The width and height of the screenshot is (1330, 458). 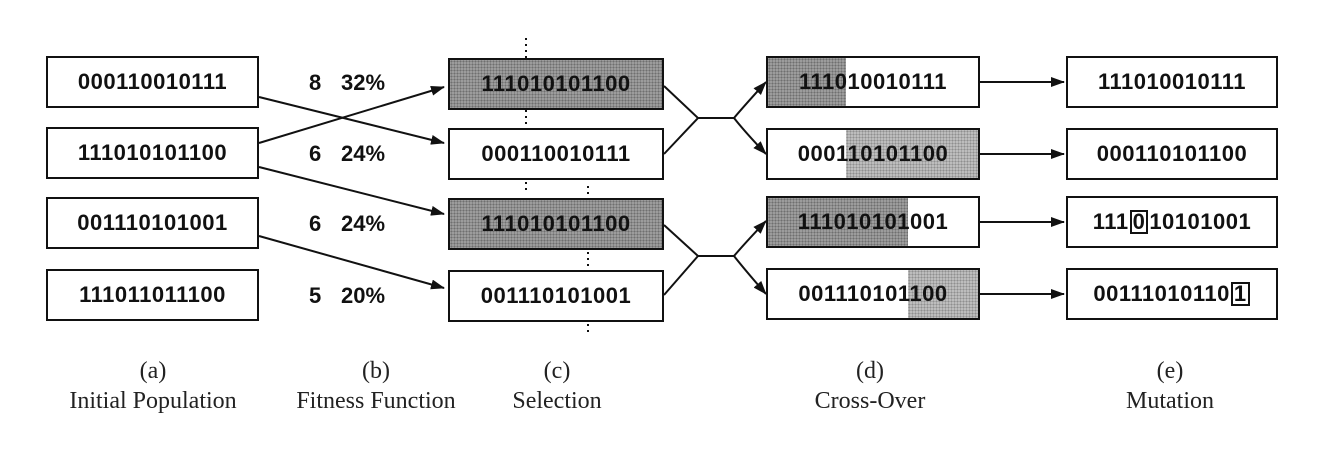 What do you see at coordinates (153, 386) in the screenshot?
I see `caption-a: (a) Initial Population` at bounding box center [153, 386].